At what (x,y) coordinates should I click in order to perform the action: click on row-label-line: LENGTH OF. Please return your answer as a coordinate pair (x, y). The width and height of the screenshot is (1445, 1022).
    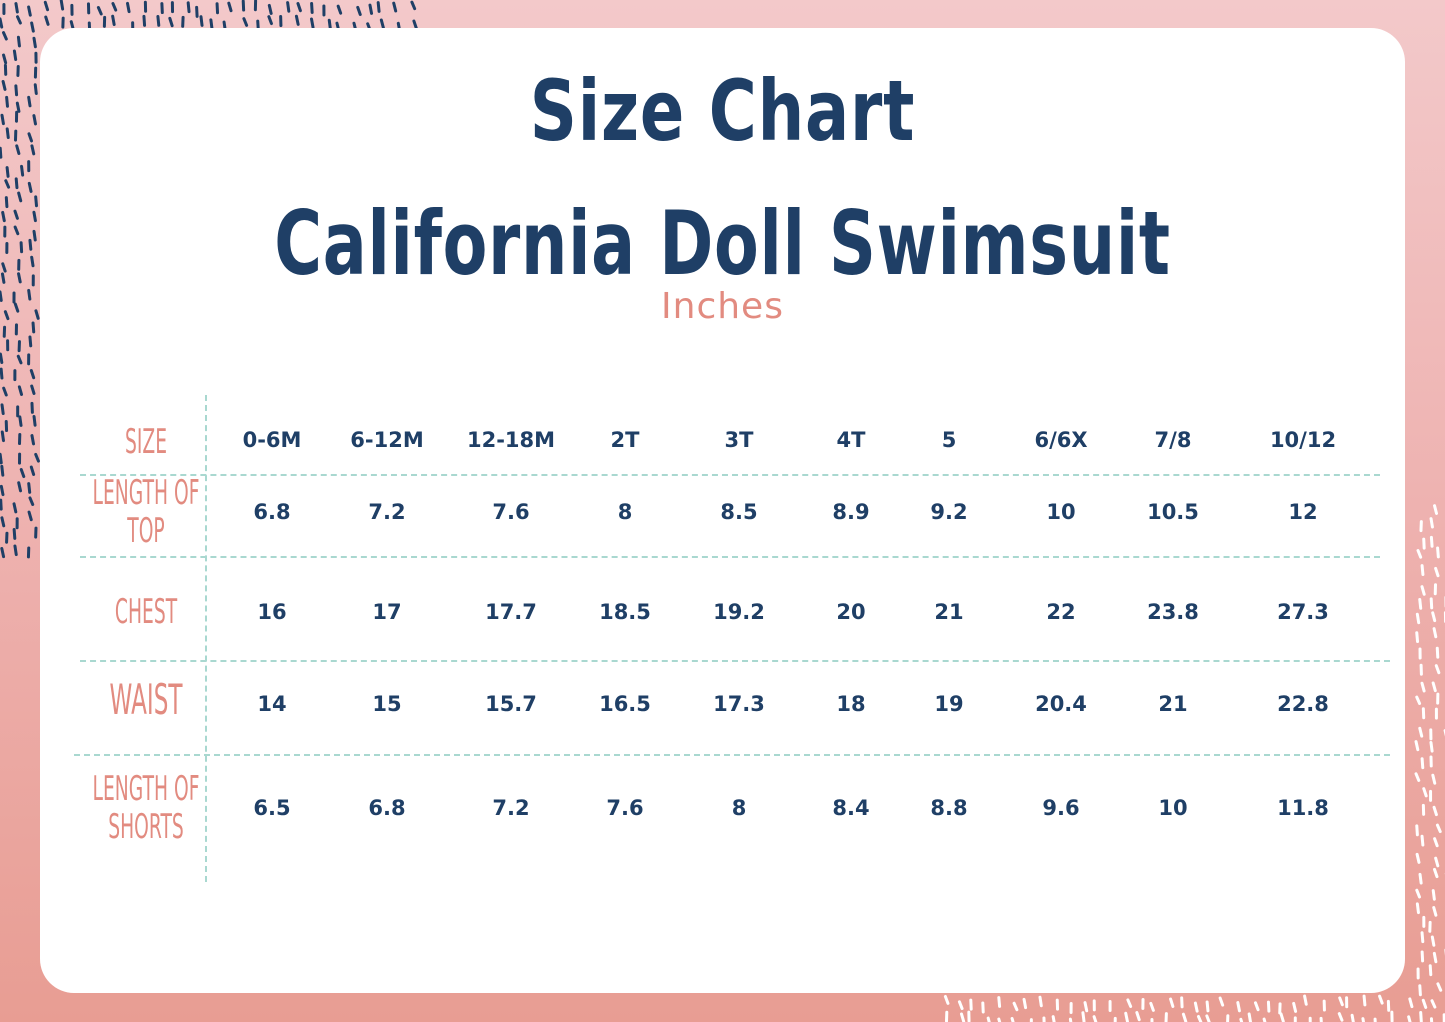
    Looking at the image, I should click on (146, 789).